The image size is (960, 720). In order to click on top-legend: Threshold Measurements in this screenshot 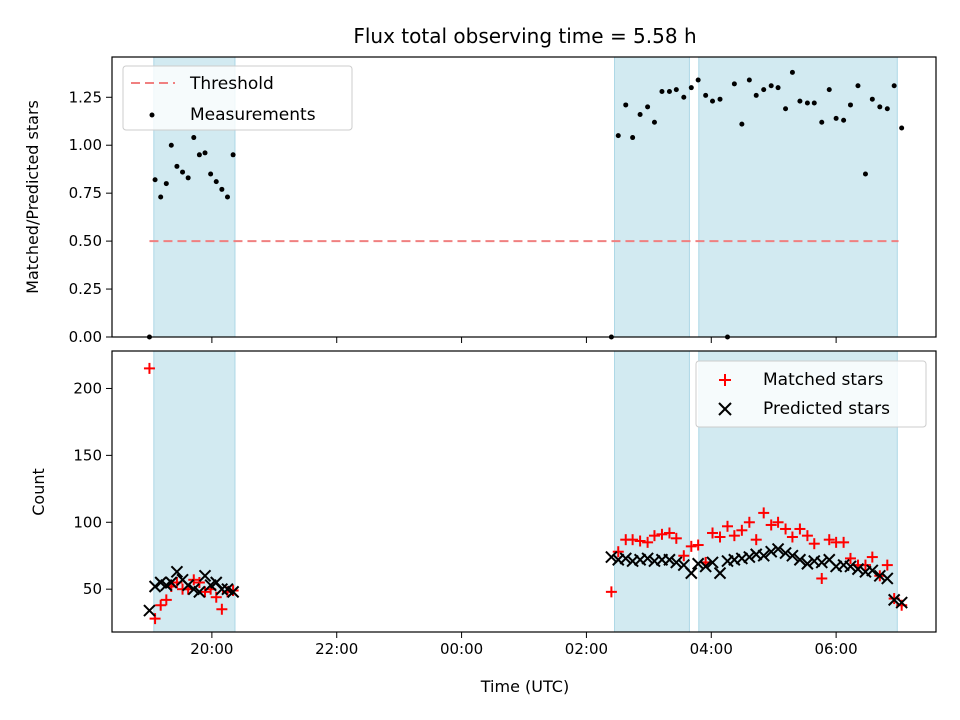, I will do `click(237, 98)`.